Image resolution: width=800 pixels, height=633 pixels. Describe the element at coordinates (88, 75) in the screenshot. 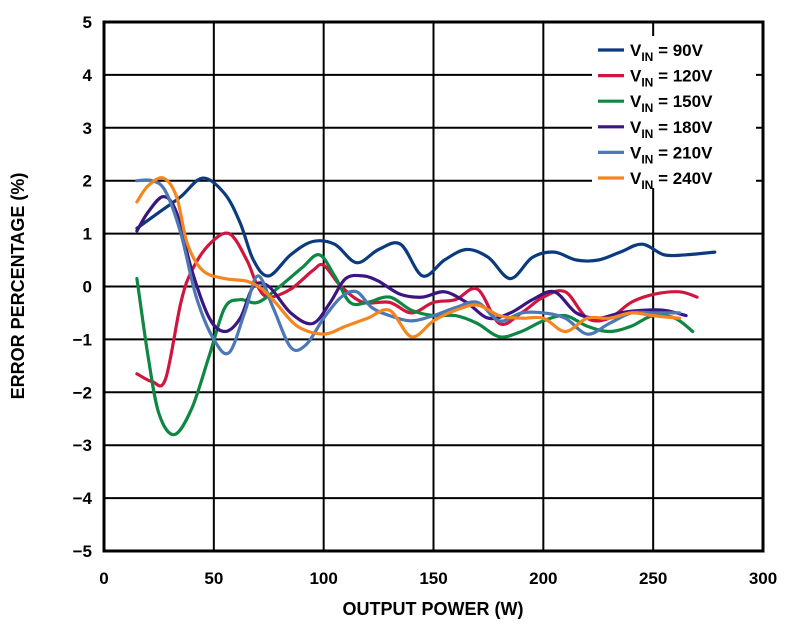

I see `y-tick-label: 4` at that location.